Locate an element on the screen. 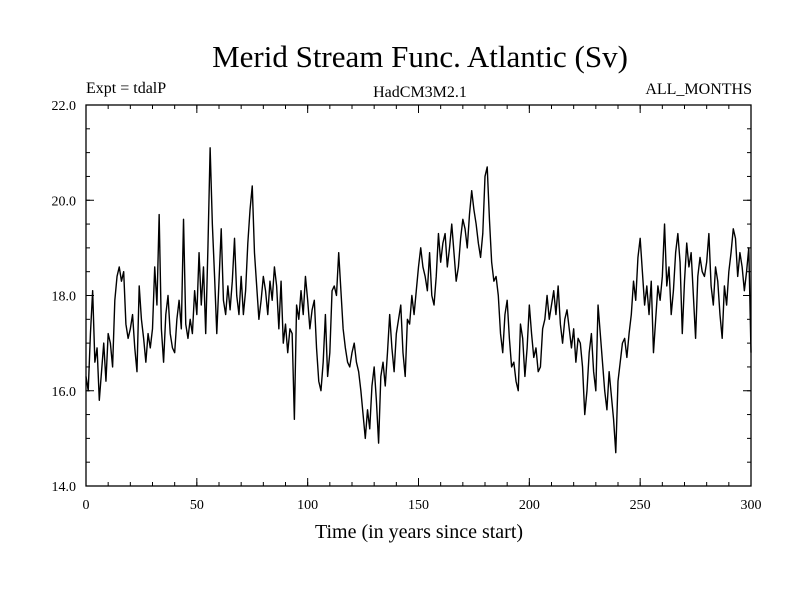 The height and width of the screenshot is (600, 800). months-label: ALL_MONTHS is located at coordinates (698, 89).